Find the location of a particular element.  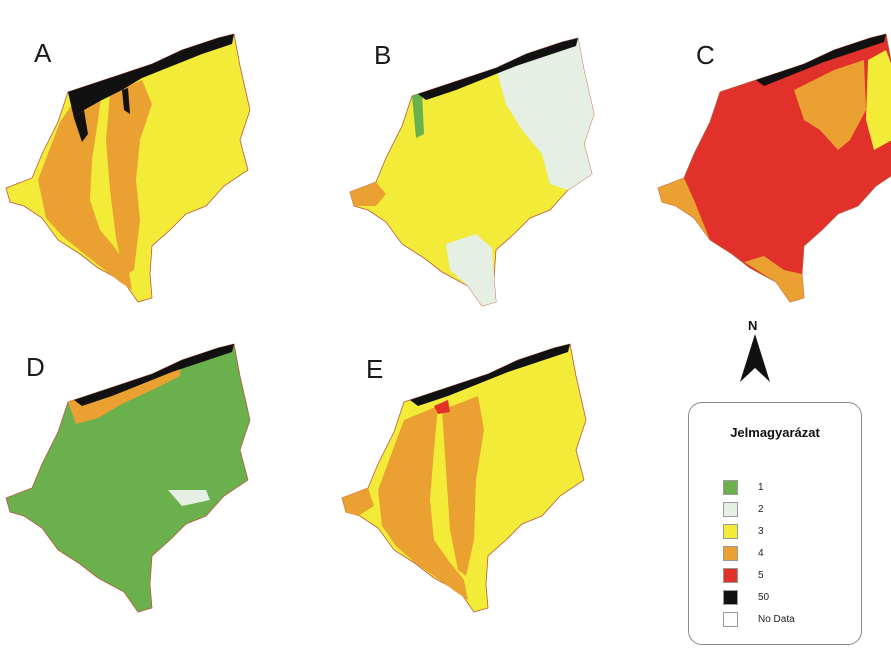

legend-item: 5 is located at coordinates (743, 575).